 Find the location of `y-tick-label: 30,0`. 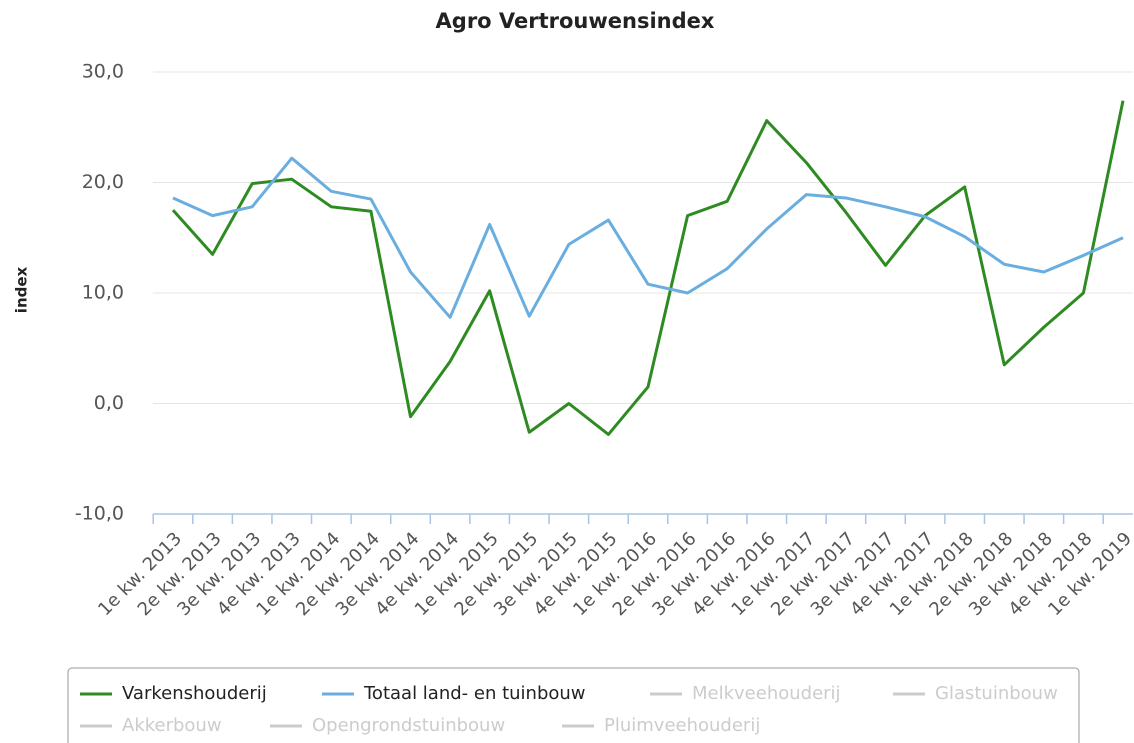

y-tick-label: 30,0 is located at coordinates (103, 72).